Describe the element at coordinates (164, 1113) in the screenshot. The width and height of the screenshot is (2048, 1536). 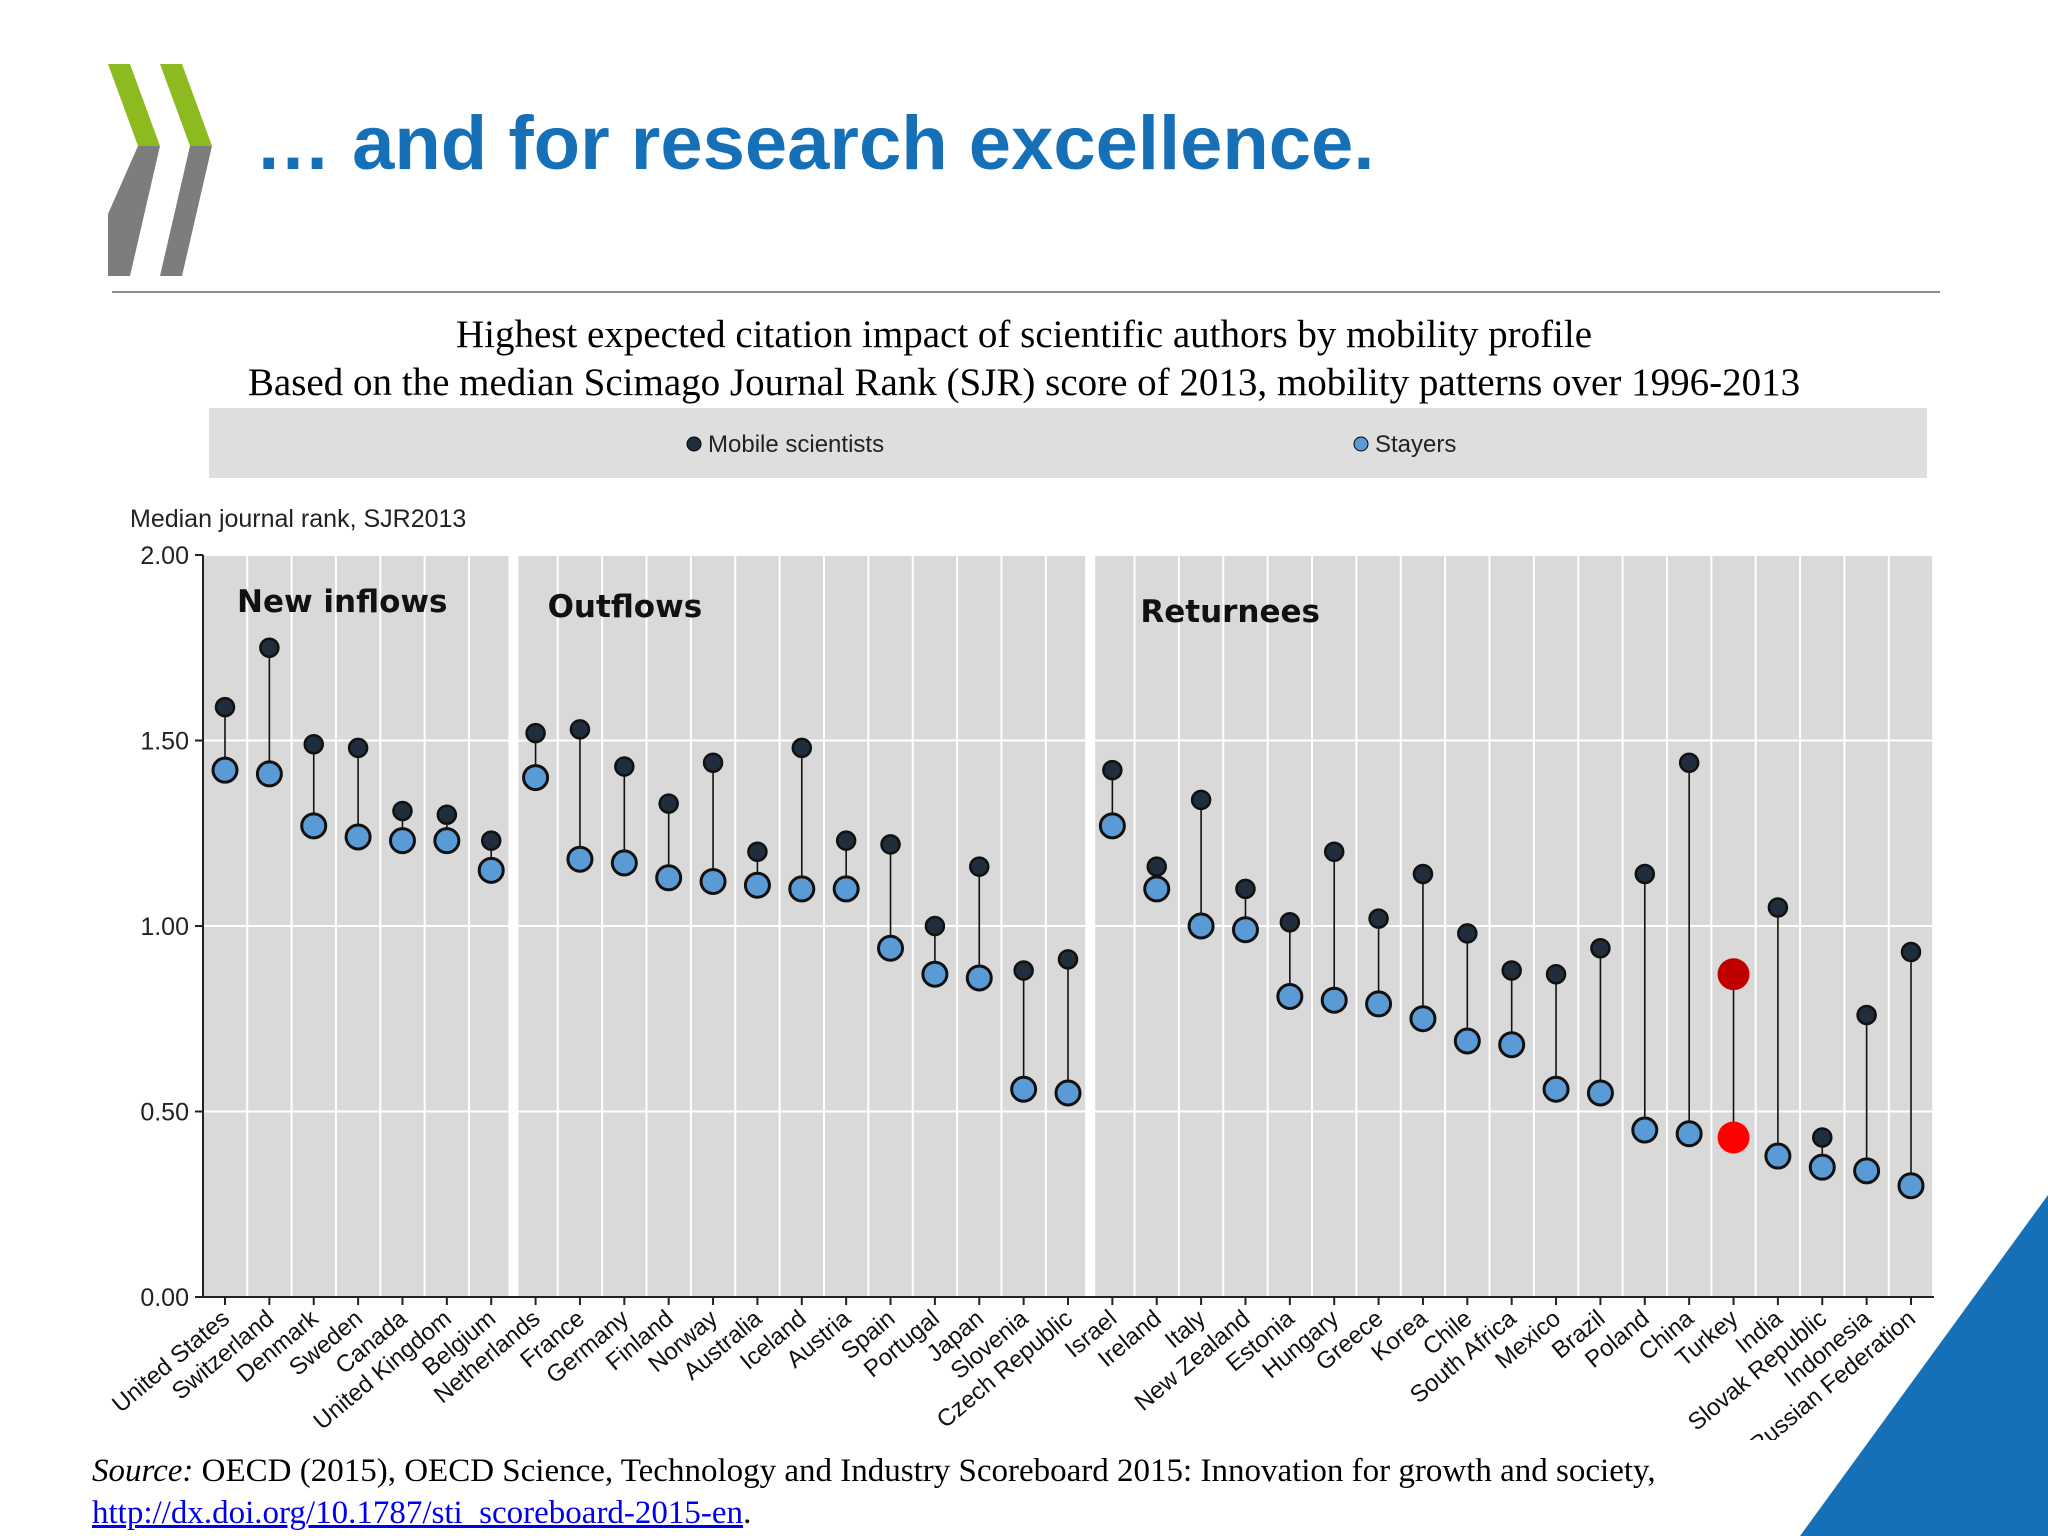
I see `y-tick-label-1: 0.50` at that location.